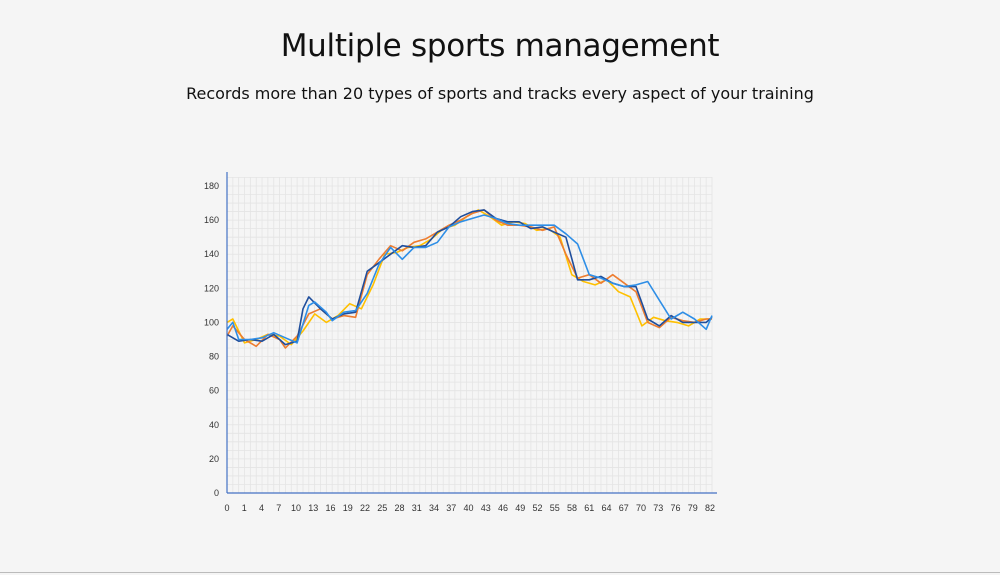  I want to click on x-tick-label: 64, so click(606, 508).